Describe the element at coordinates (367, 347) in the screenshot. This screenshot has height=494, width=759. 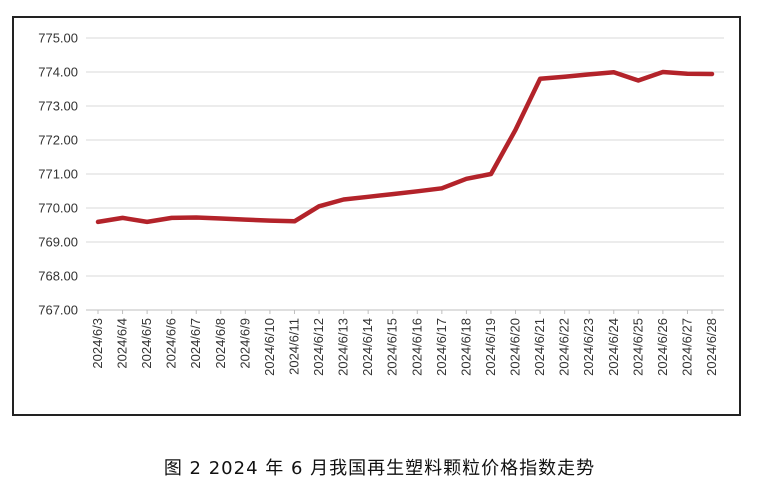
I see `x-tick-label: 2024/6/14` at that location.